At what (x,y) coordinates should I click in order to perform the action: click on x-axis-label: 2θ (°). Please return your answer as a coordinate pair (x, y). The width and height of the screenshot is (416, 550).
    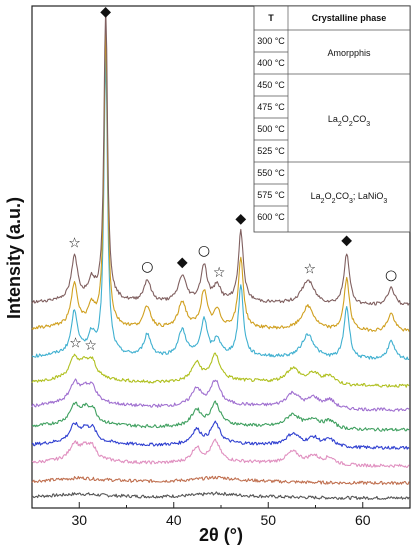
    Looking at the image, I should click on (221, 535).